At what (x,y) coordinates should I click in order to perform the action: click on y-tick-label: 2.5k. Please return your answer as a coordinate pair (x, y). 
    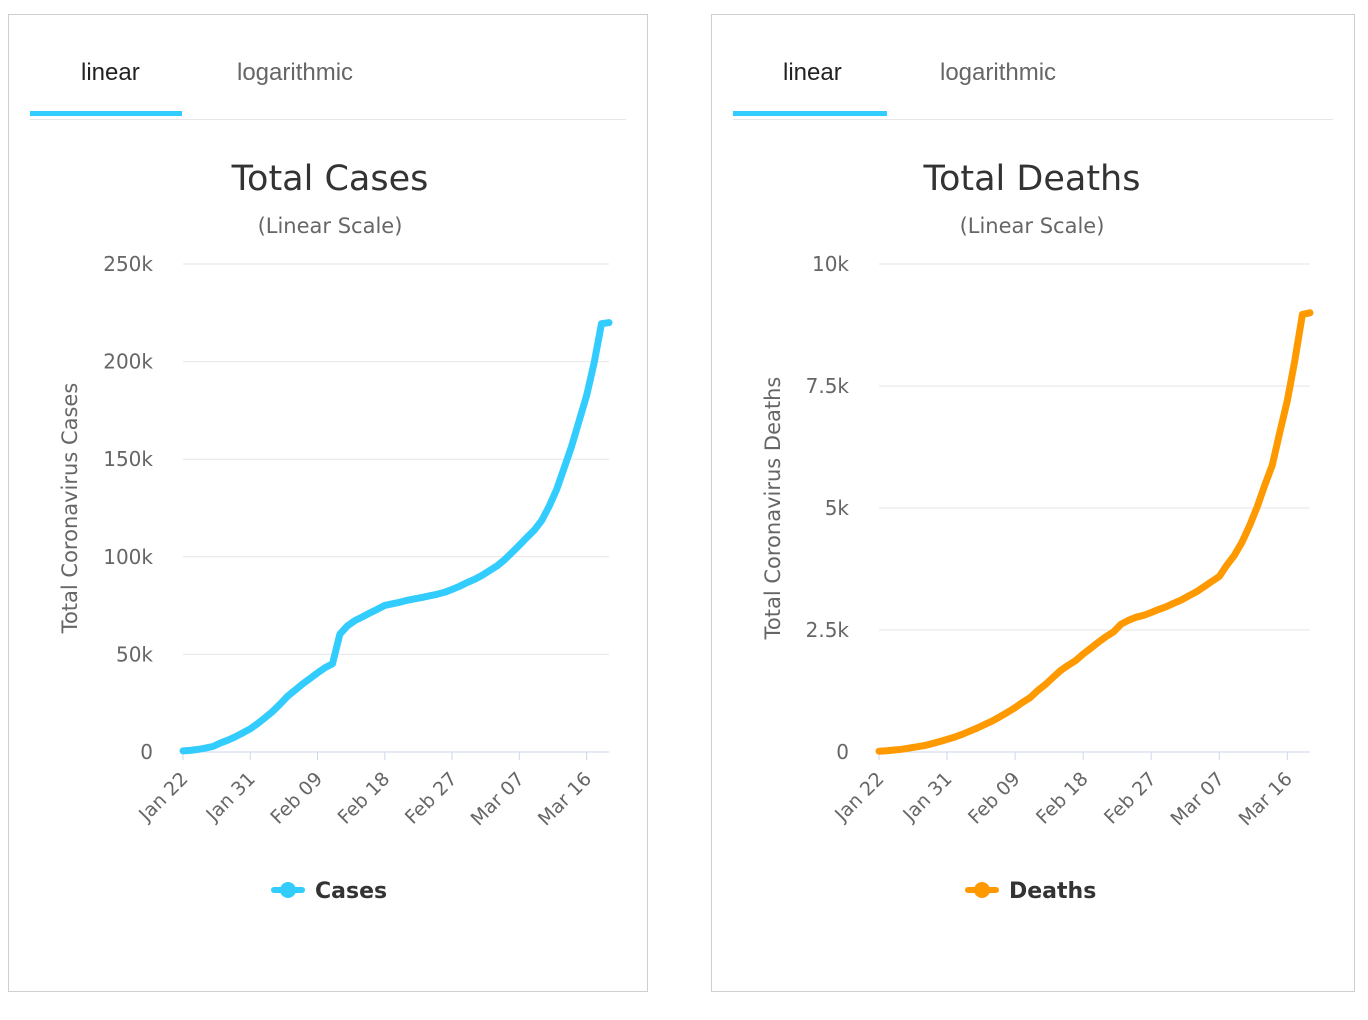
    Looking at the image, I should click on (828, 630).